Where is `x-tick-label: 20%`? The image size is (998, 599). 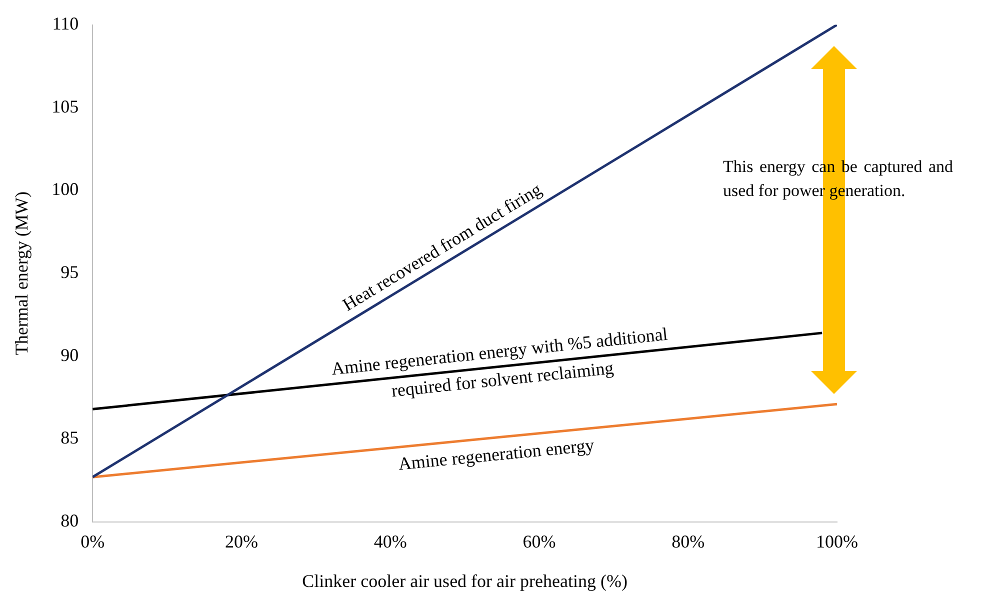 x-tick-label: 20% is located at coordinates (241, 541).